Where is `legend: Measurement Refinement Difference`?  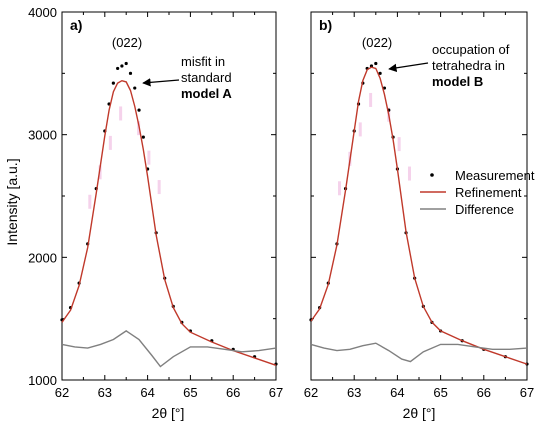 legend: Measurement Refinement Difference is located at coordinates (477, 192).